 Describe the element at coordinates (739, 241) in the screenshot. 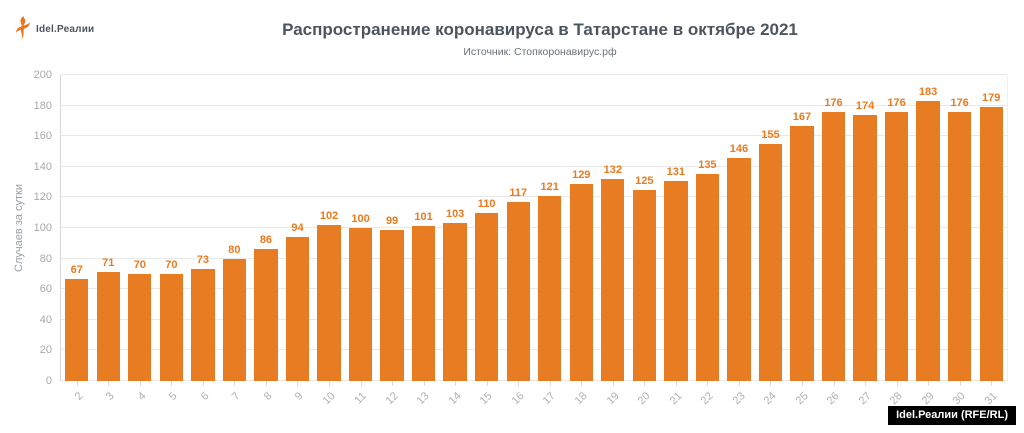

I see `bar-slot: 146 23` at that location.